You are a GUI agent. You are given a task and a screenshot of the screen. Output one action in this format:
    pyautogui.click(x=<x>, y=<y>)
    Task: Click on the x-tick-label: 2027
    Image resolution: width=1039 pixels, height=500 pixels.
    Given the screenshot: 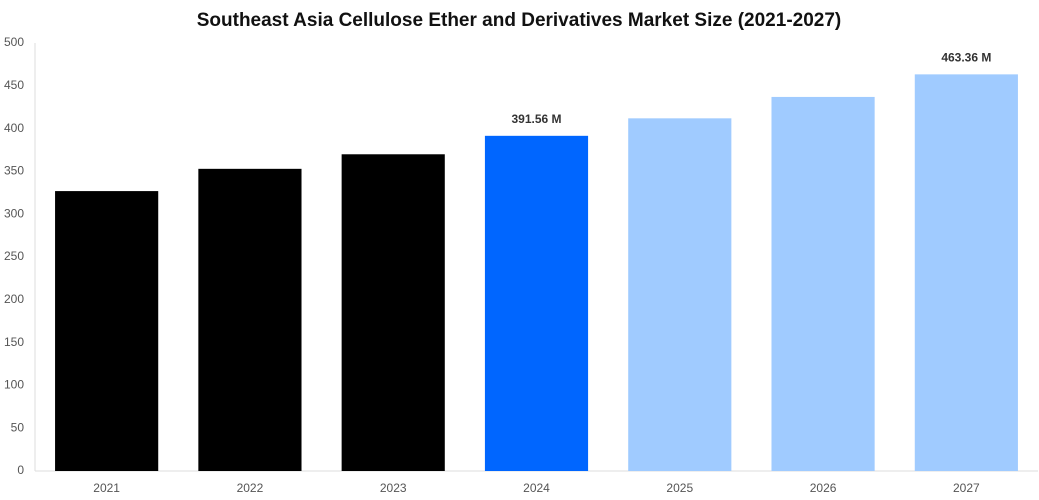 What is the action you would take?
    pyautogui.click(x=966, y=488)
    